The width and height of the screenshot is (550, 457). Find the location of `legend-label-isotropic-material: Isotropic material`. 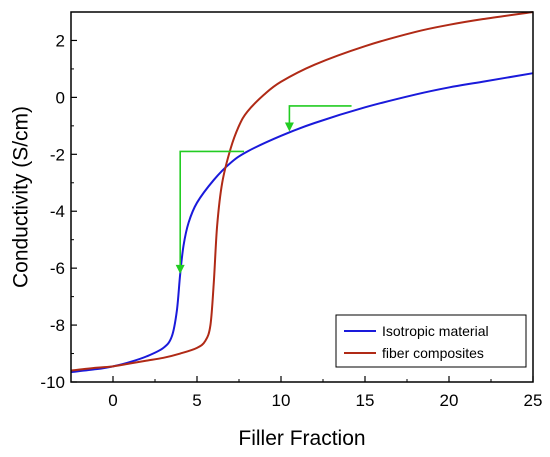

legend-label-isotropic-material: Isotropic material is located at coordinates (435, 331).